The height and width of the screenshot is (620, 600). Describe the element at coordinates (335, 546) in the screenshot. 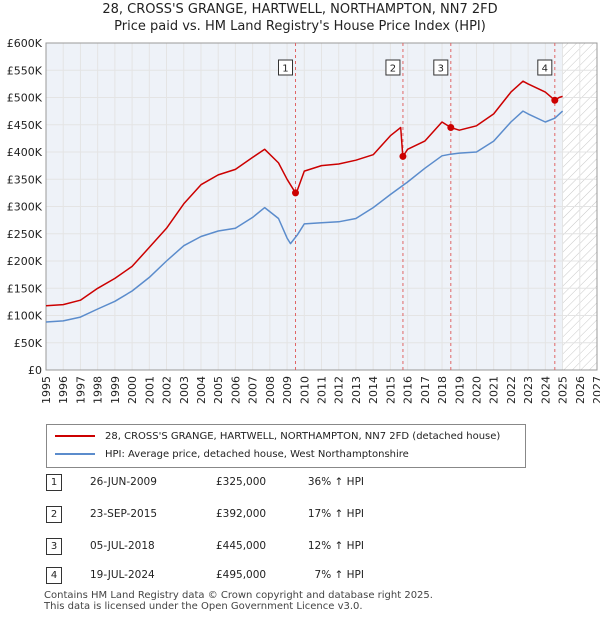

I see `sale-hpi-change: 12% ↑ HPI` at that location.